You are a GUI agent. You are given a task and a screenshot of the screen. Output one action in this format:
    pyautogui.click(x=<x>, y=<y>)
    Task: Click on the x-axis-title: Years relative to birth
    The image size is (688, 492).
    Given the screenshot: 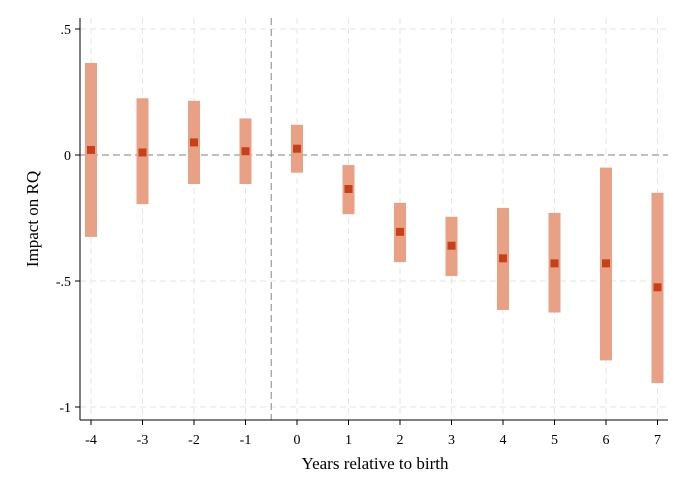 What is the action you would take?
    pyautogui.click(x=375, y=463)
    